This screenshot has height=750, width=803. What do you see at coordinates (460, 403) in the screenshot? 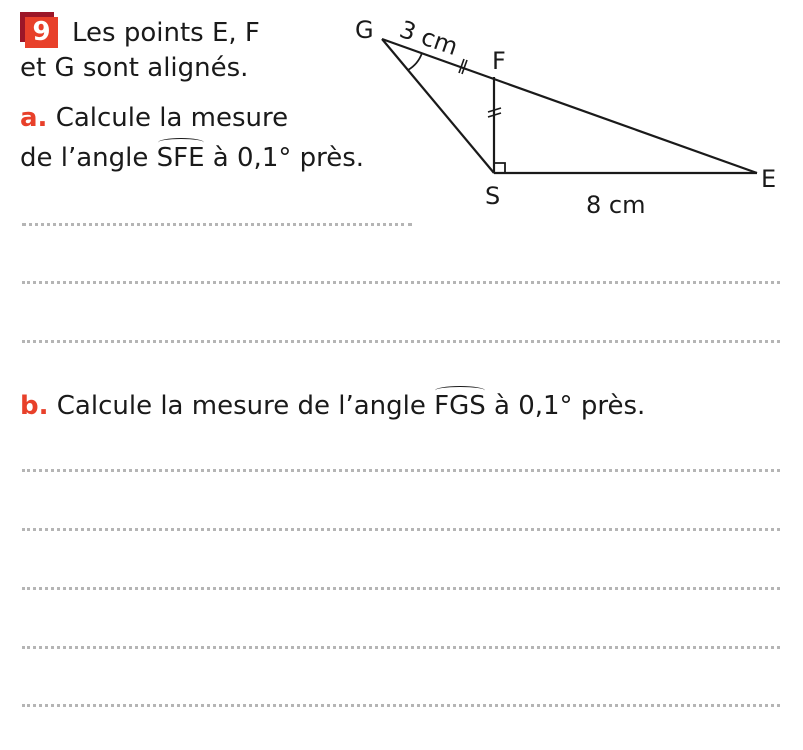
I see `angle-fgs: FGS` at bounding box center [460, 403].